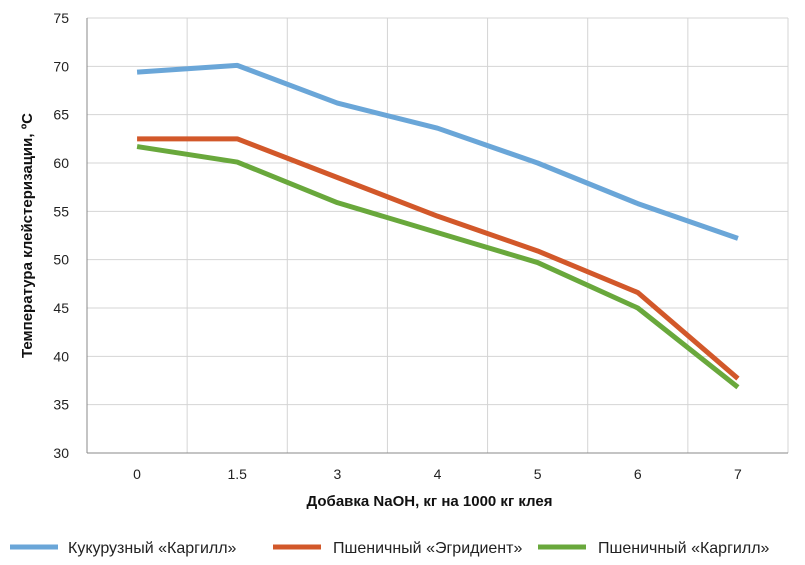  I want to click on x-axis-title: Добавка NaOH, кг на 1000 кг клея, so click(430, 501).